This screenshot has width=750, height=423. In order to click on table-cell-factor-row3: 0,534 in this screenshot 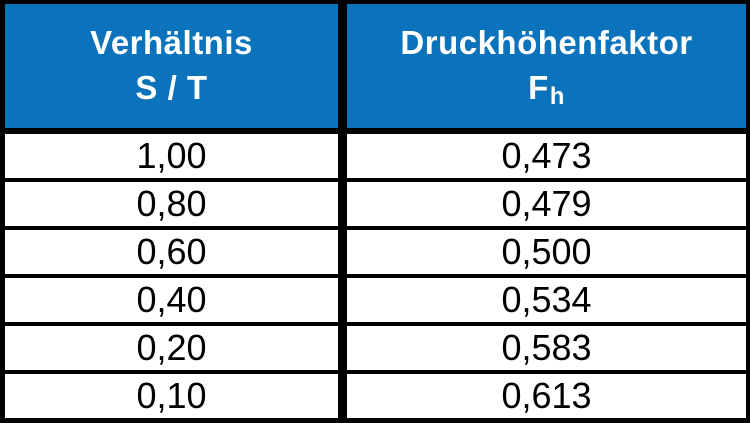, I will do `click(546, 300)`.